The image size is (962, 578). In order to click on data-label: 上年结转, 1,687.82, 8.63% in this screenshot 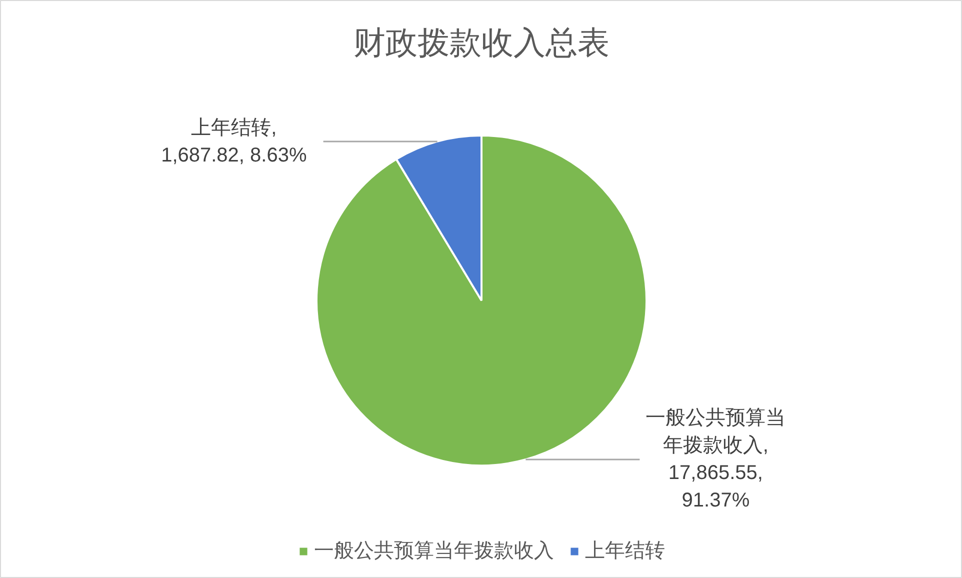, I will do `click(234, 141)`.